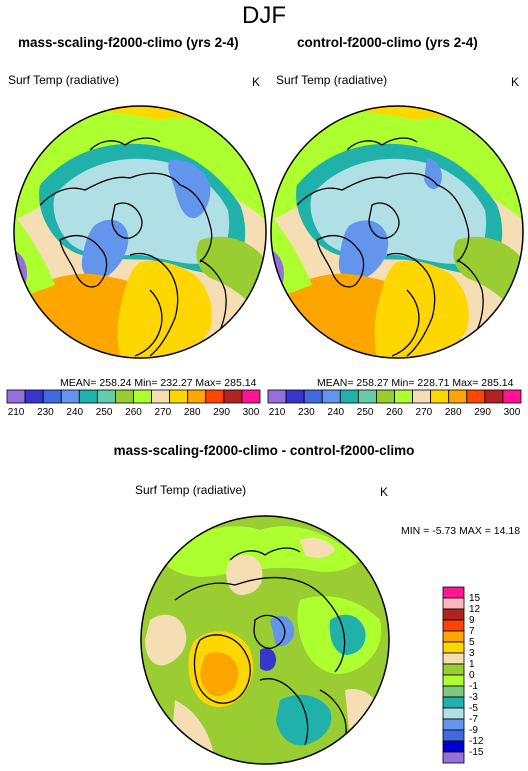 This screenshot has width=528, height=771. I want to click on difference-colorbar-tick-label: -1, so click(473, 686).